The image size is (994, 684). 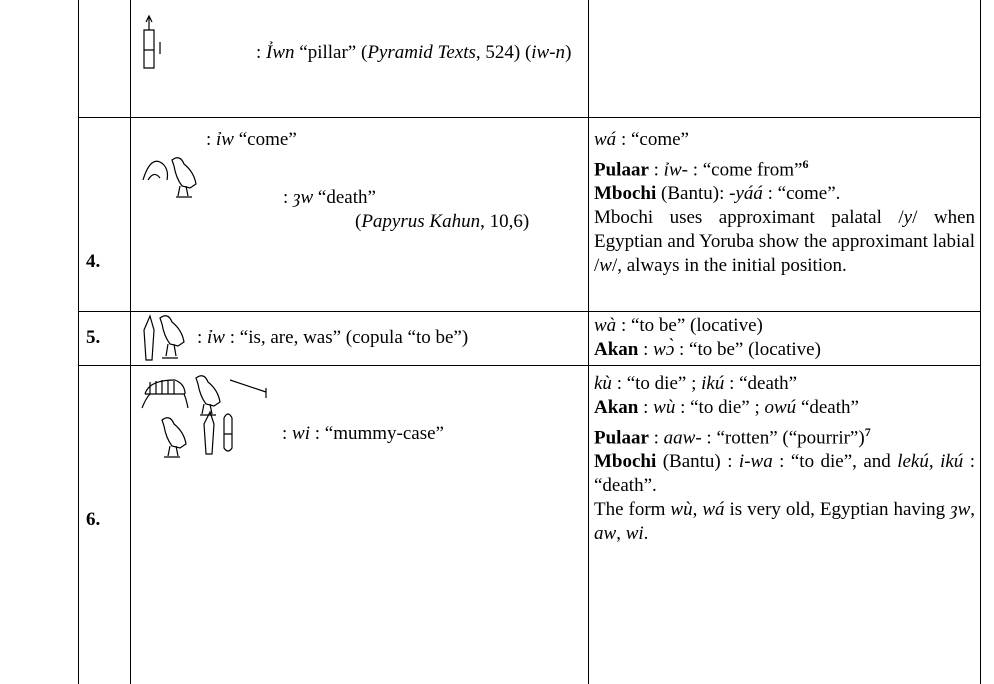 I want to click on text-run: (Bantu): -, so click(x=696, y=194).